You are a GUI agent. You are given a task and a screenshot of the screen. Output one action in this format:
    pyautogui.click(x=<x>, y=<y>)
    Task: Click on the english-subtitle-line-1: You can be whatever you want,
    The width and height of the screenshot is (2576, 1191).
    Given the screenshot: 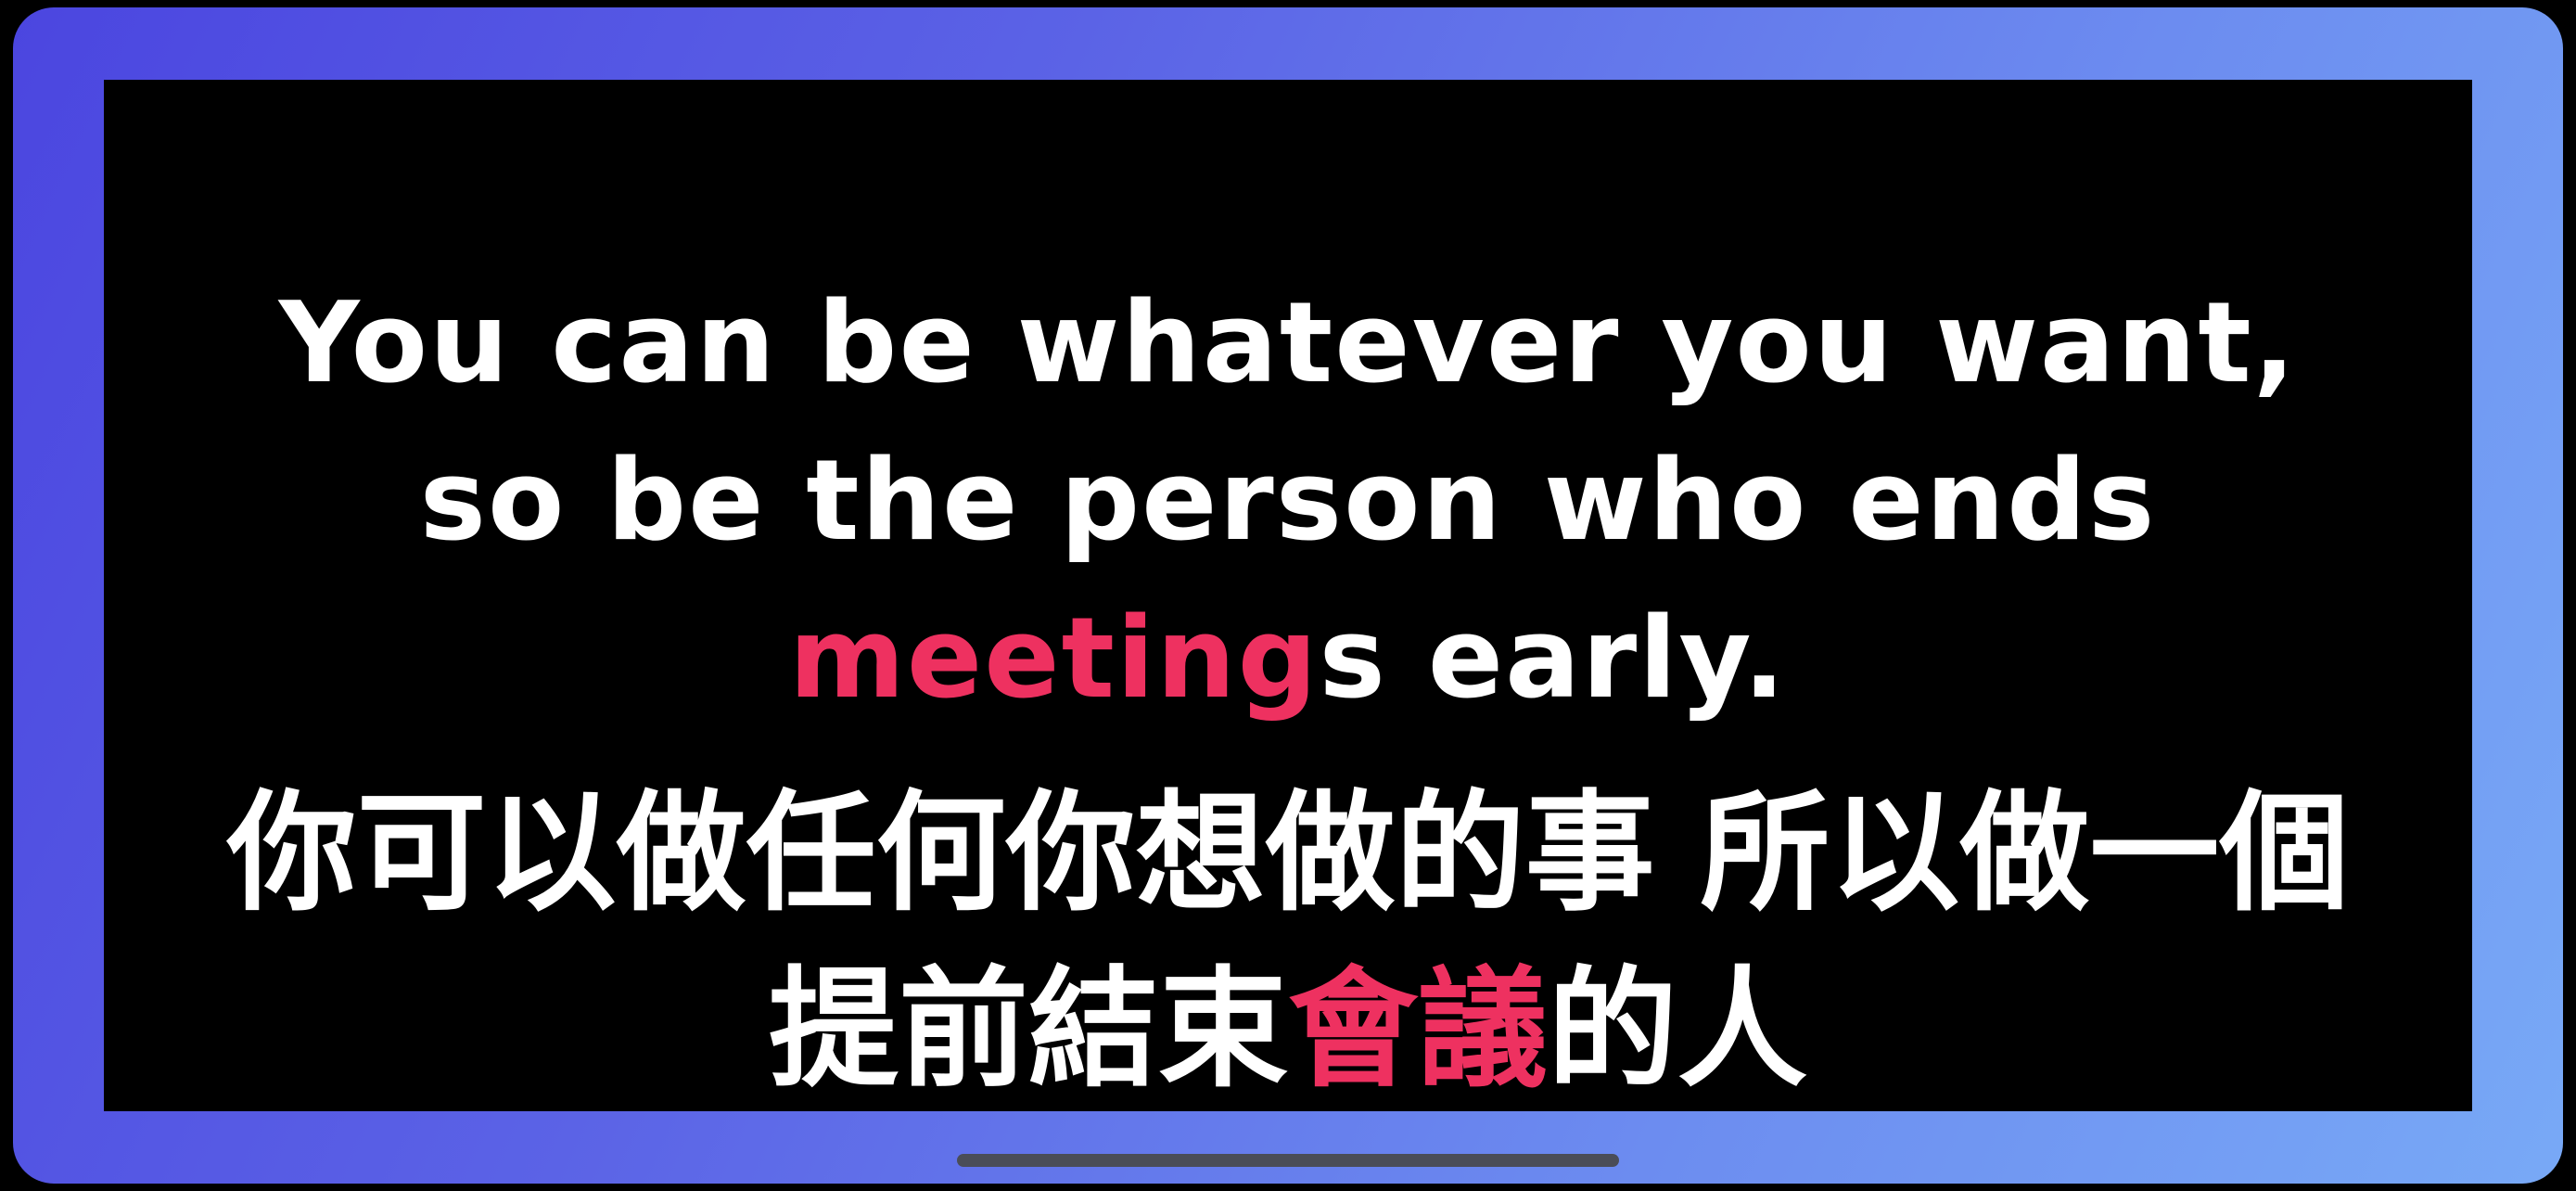 What is the action you would take?
    pyautogui.click(x=1288, y=343)
    